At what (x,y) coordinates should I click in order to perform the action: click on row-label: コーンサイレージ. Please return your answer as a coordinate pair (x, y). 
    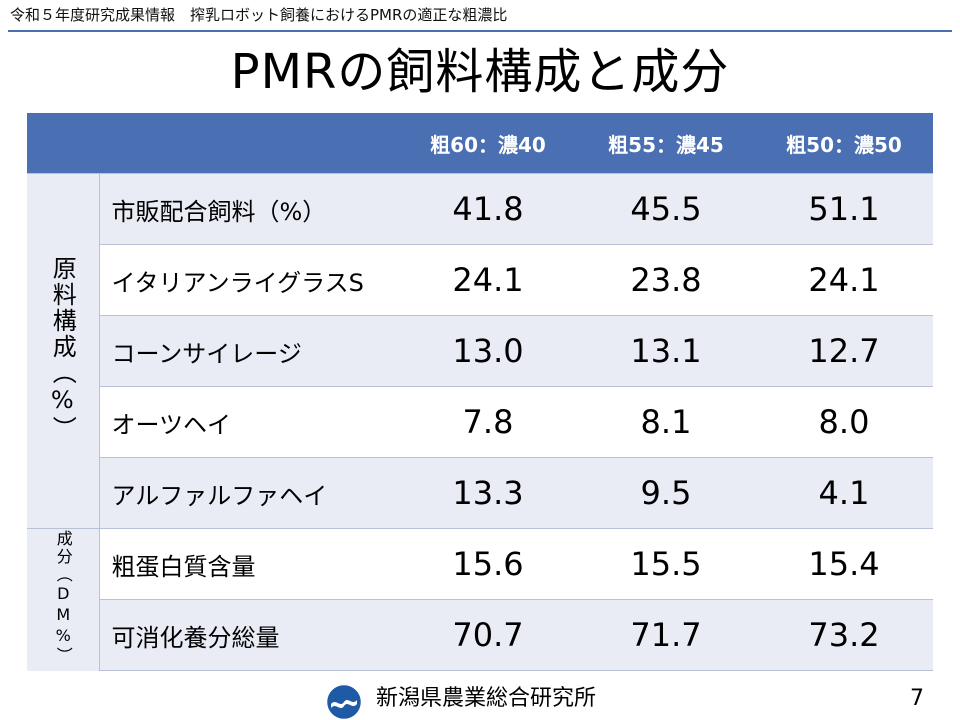
    Looking at the image, I should click on (249, 351).